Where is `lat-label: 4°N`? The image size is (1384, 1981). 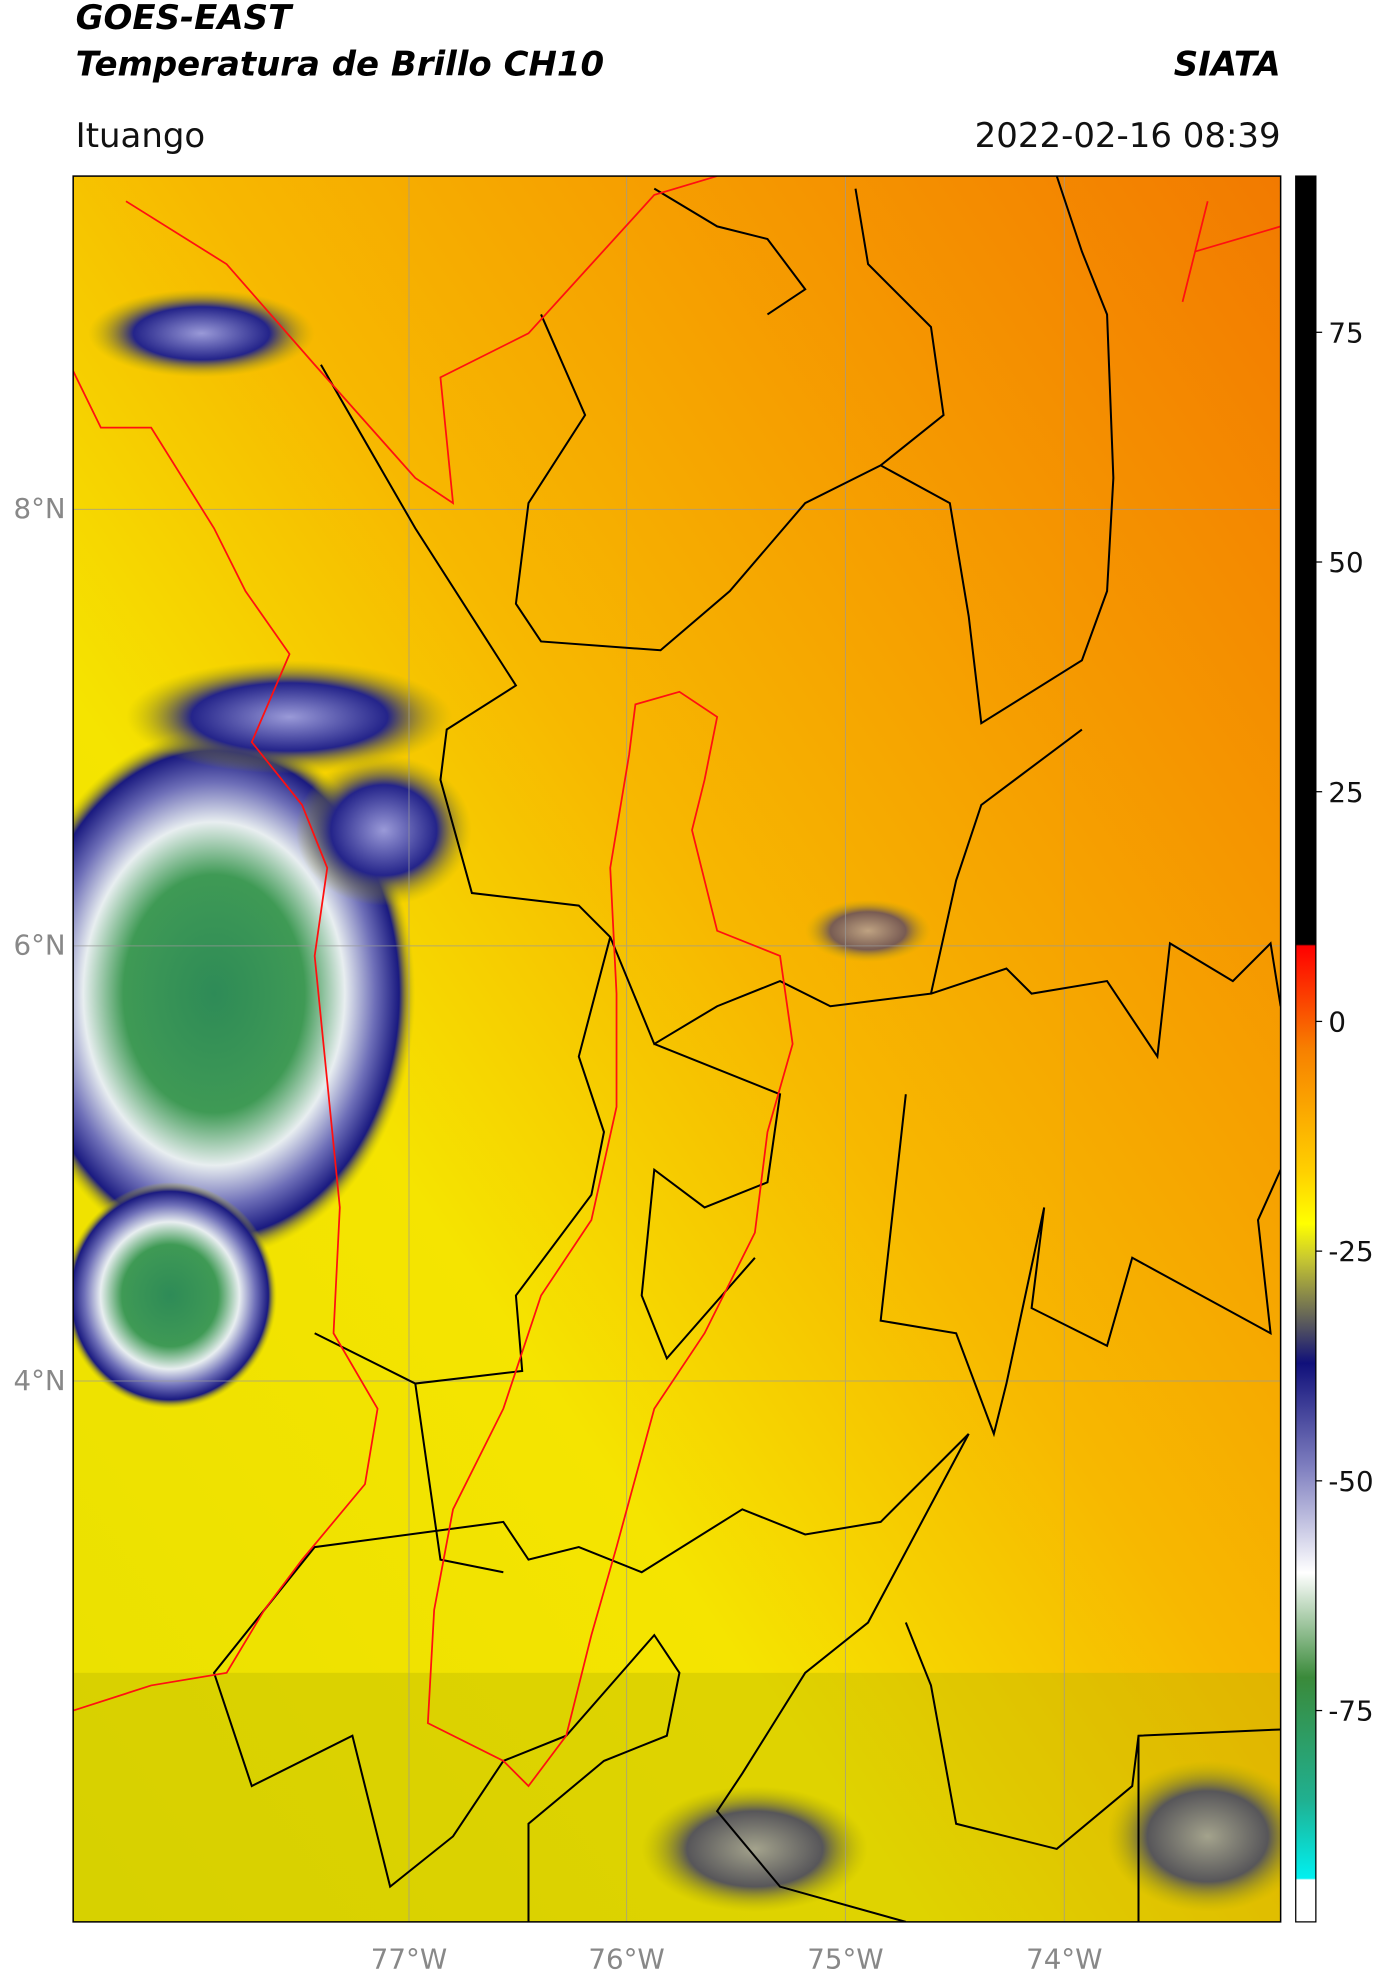 lat-label: 4°N is located at coordinates (40, 1380).